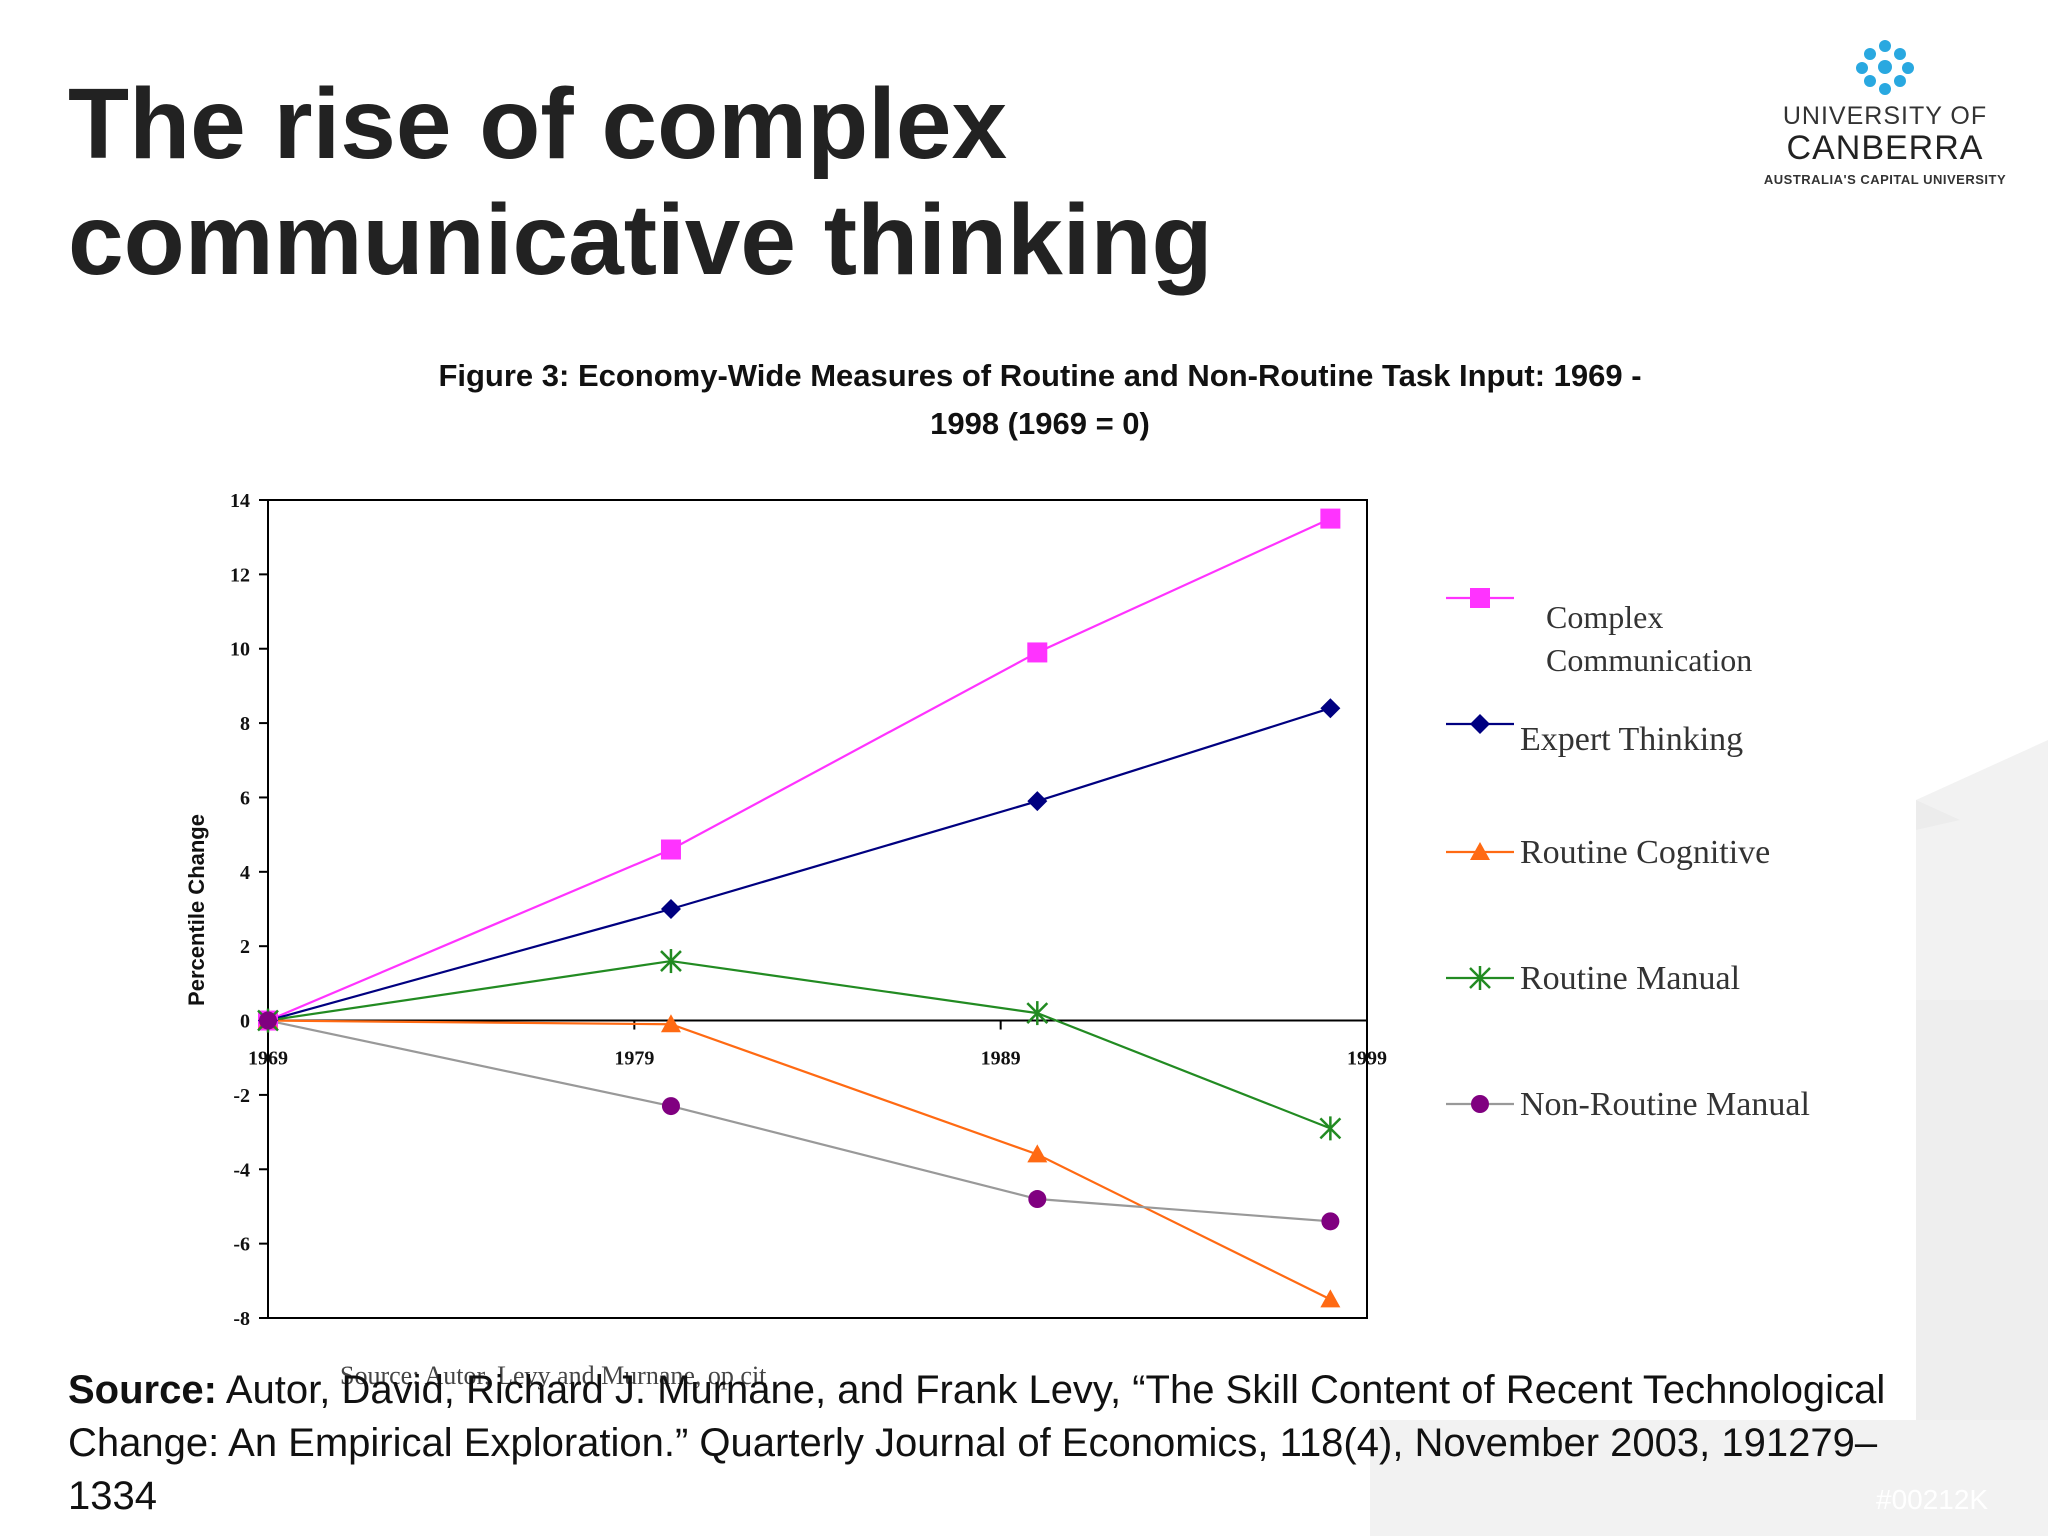 This screenshot has width=2048, height=1536. What do you see at coordinates (241, 1245) in the screenshot?
I see `y-tick-label: -6` at bounding box center [241, 1245].